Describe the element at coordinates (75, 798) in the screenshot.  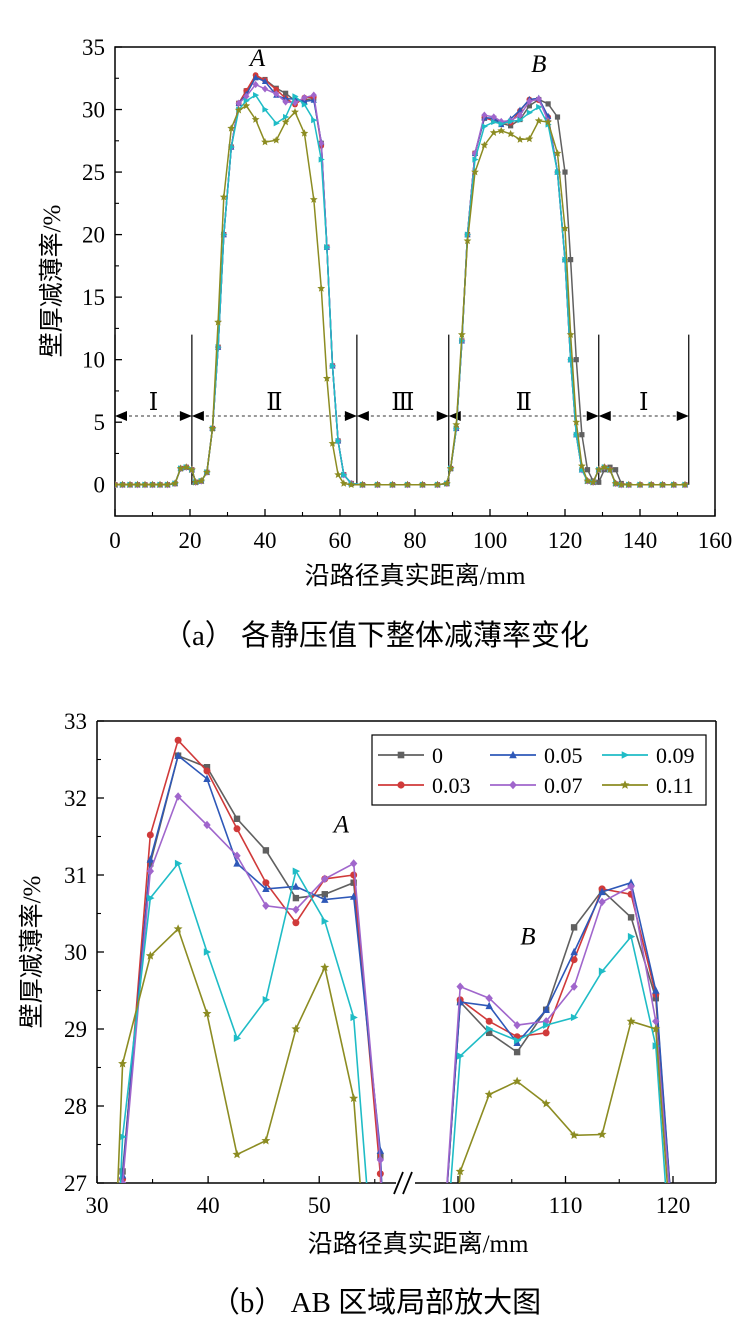
I see `y-tick-label: 32` at that location.